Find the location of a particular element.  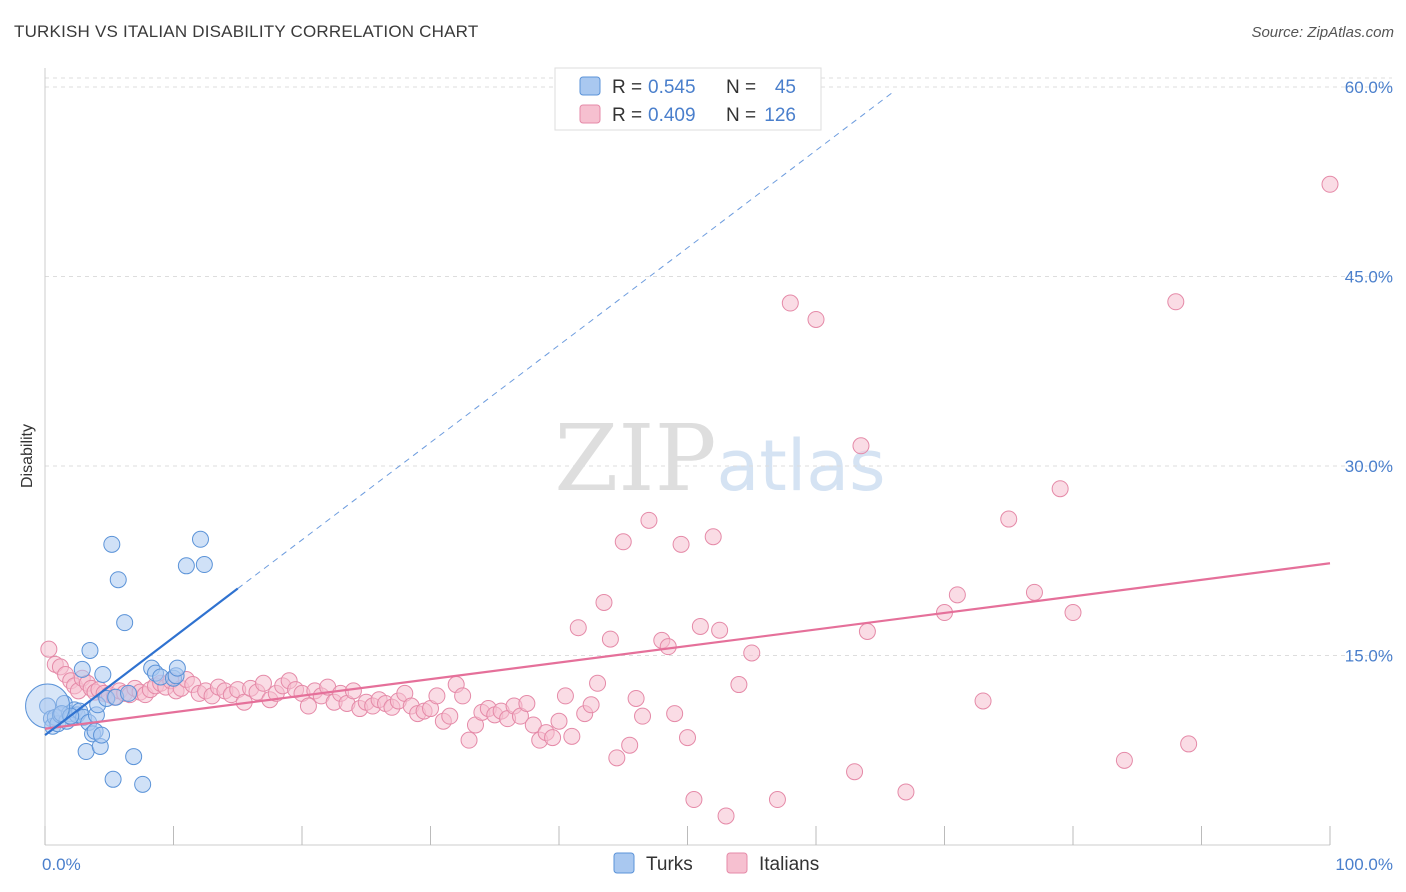

legend-r-value: 0.409 is located at coordinates (672, 115).